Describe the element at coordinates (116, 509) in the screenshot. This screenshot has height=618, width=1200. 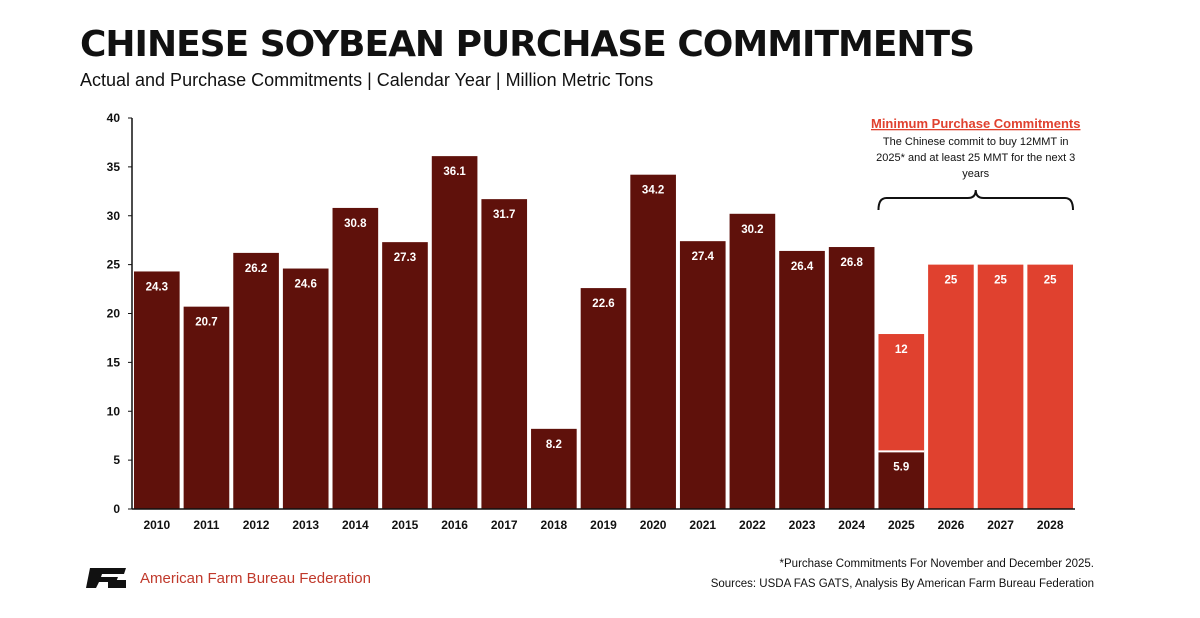
I see `y-tick-label: 0` at that location.